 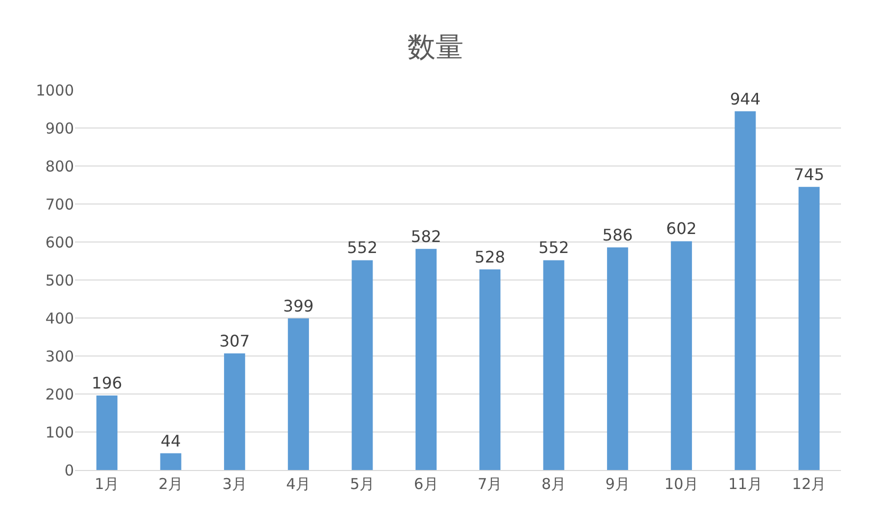 I want to click on y-tick-label: 0, so click(x=69, y=470).